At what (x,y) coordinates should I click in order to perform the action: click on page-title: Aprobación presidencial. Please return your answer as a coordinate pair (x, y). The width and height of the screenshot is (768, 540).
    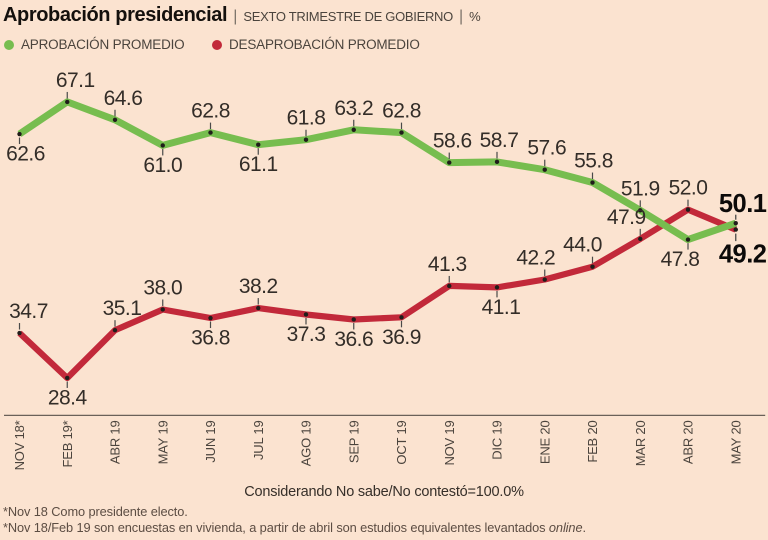
    Looking at the image, I should click on (115, 15).